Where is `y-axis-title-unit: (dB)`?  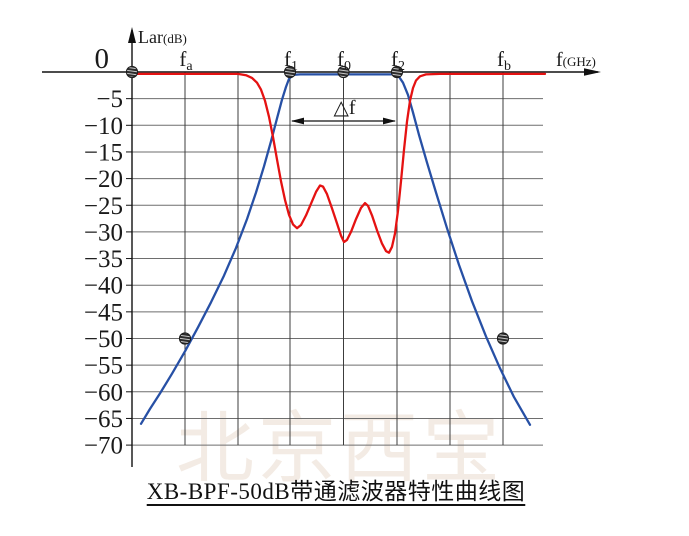
y-axis-title-unit: (dB) is located at coordinates (175, 38).